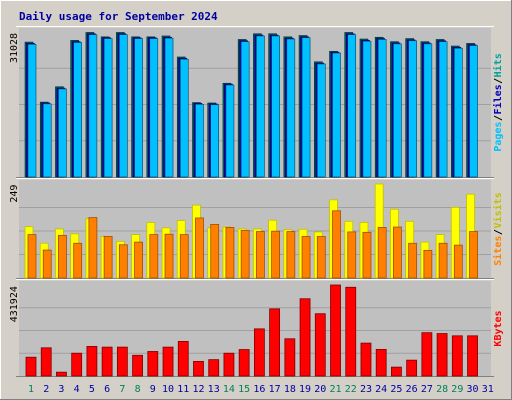  I want to click on x-tick-label: 13, so click(214, 389).